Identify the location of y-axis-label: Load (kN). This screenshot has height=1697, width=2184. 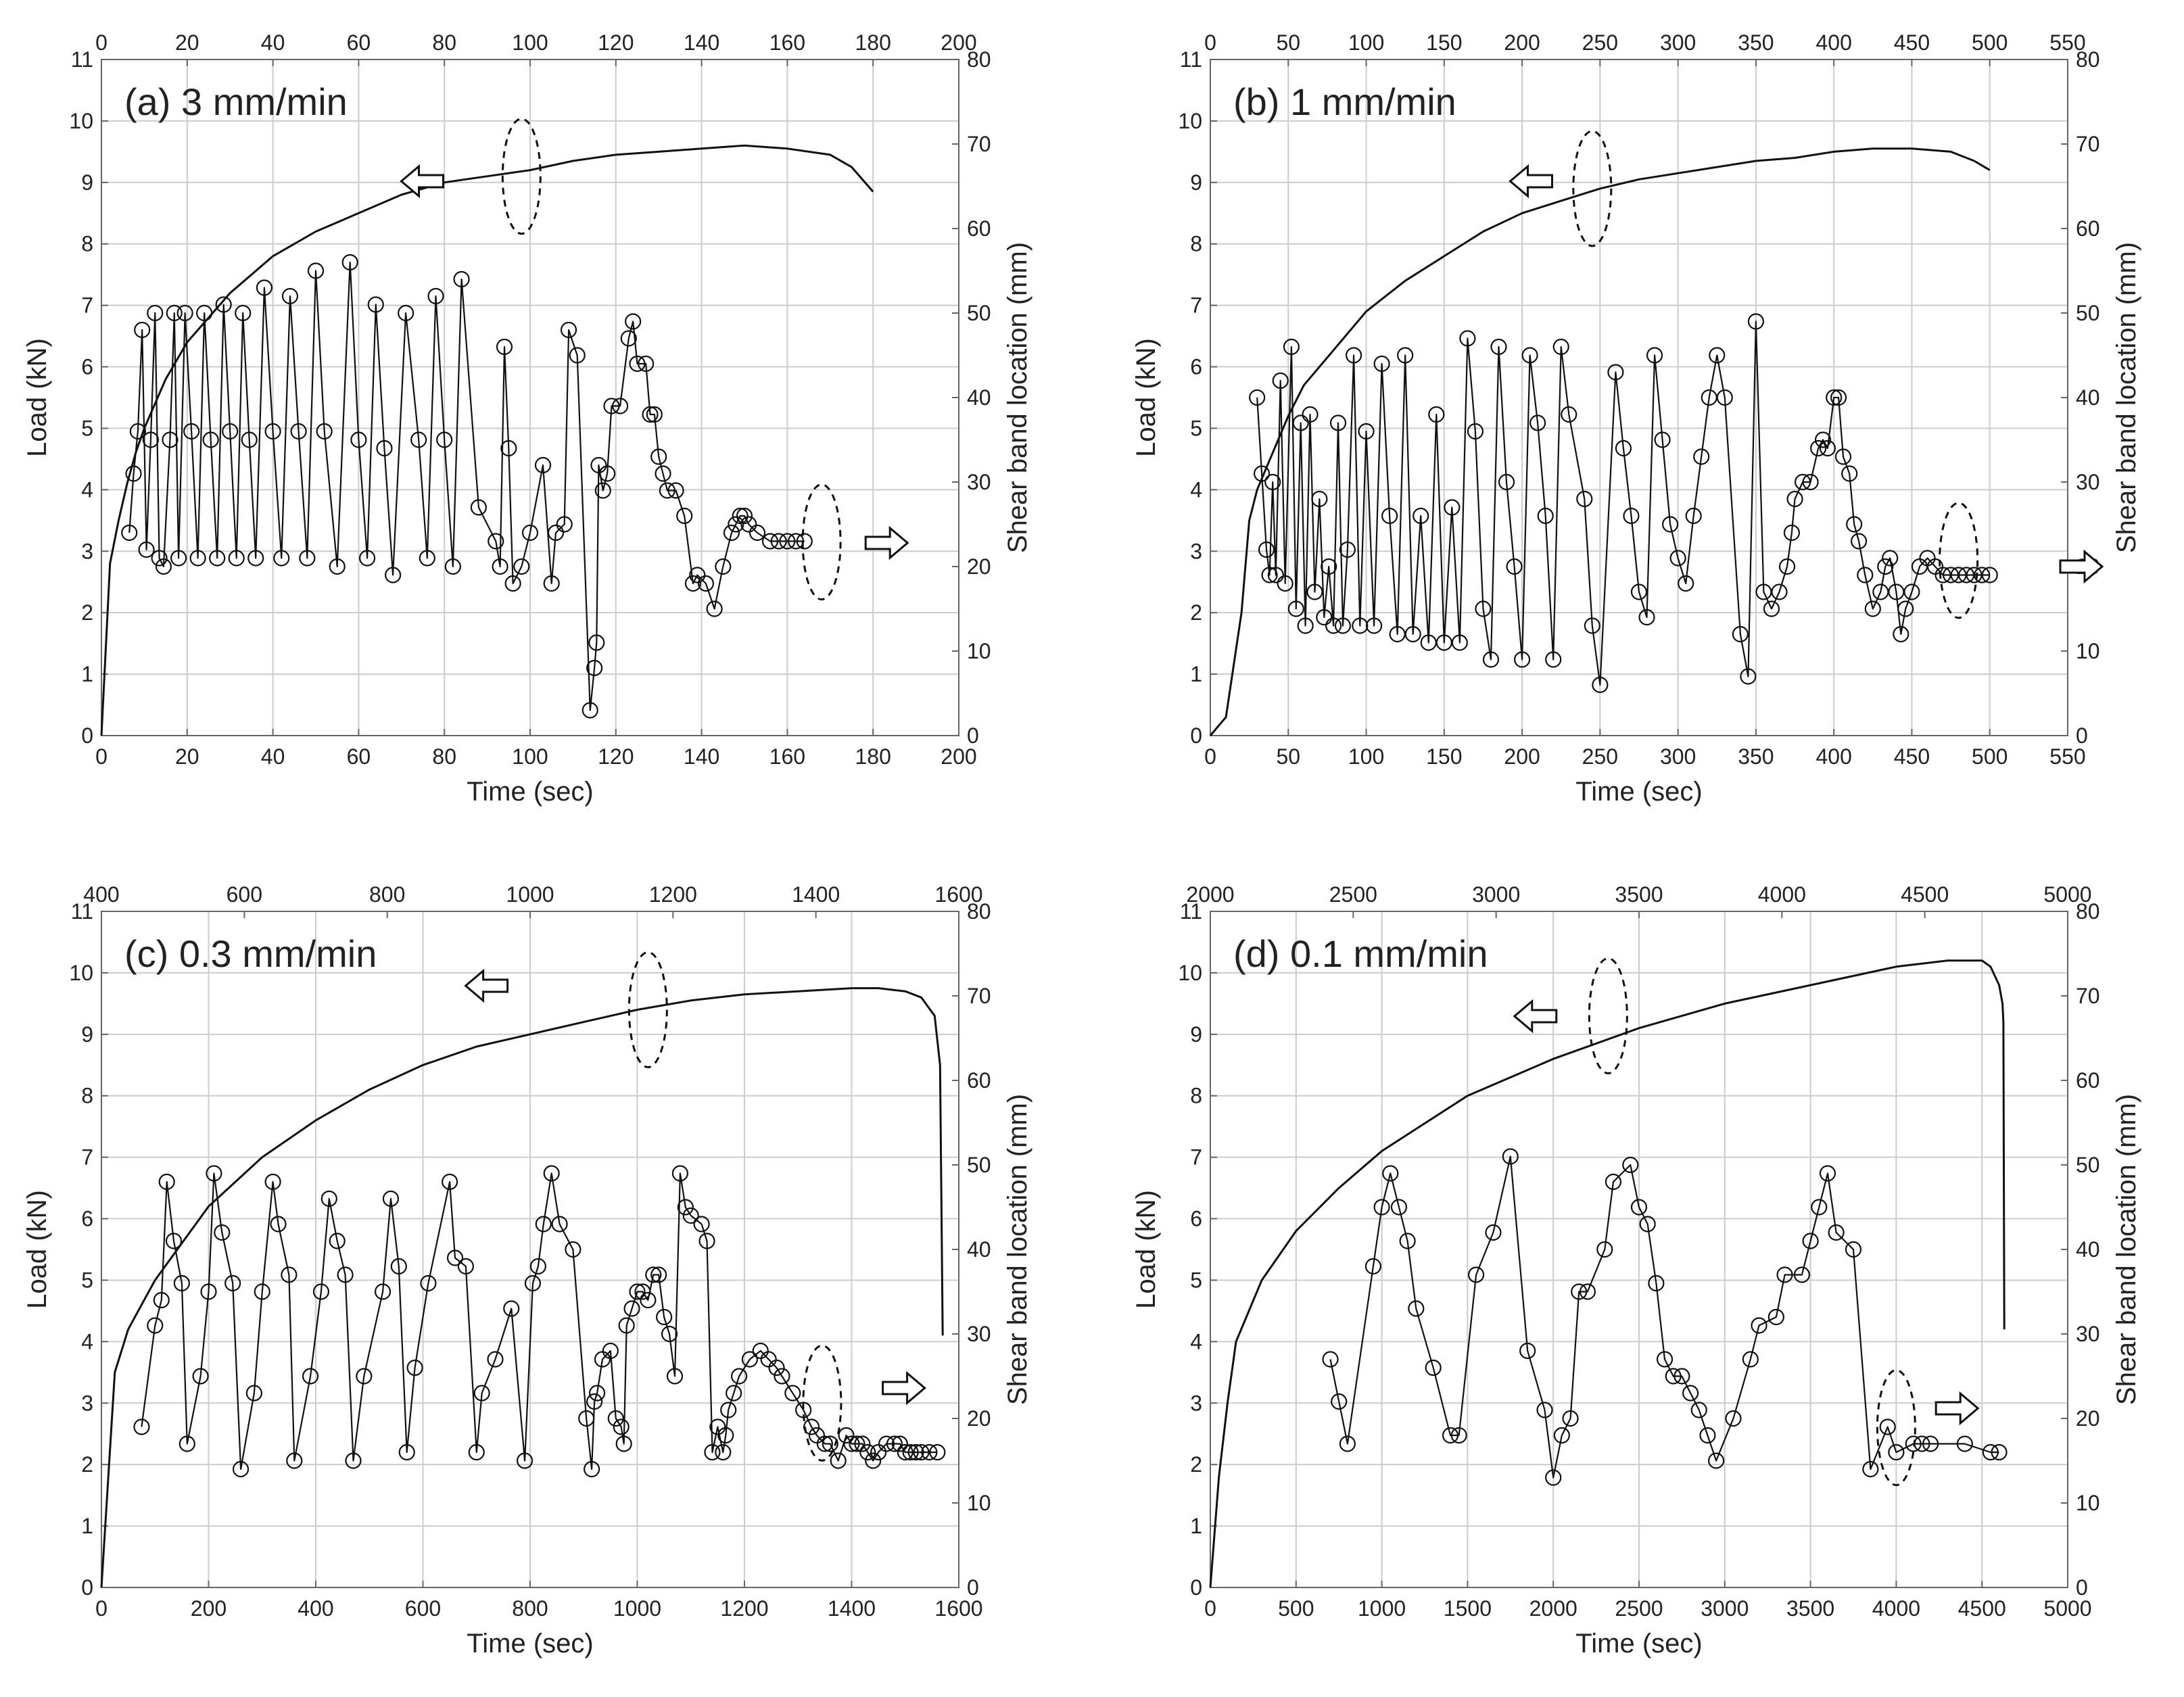
(1146, 397).